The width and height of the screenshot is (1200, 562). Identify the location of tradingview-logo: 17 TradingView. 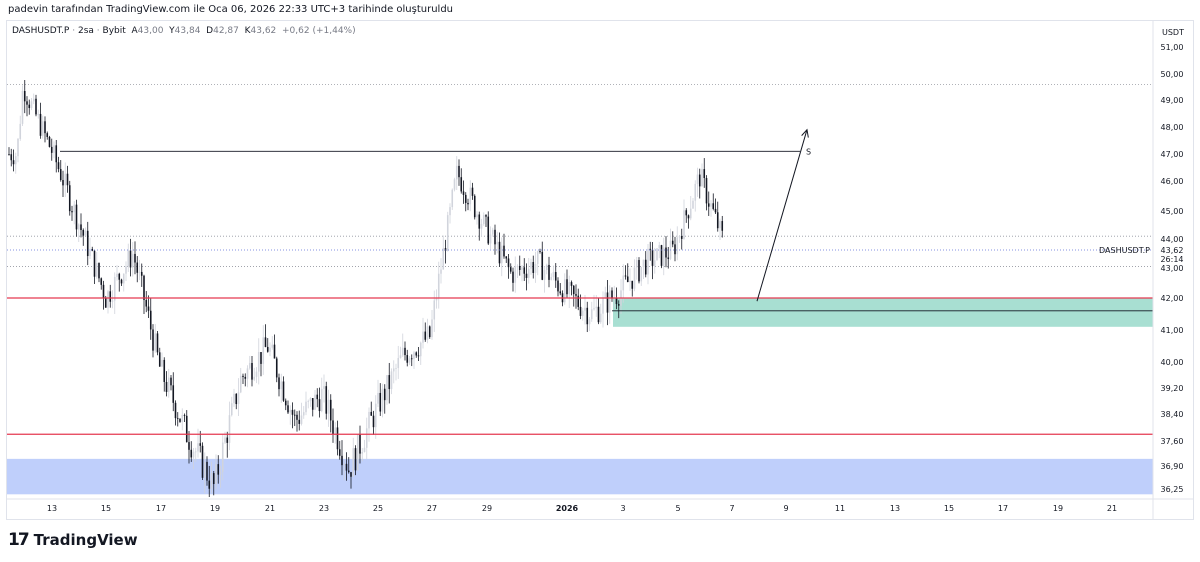
(73, 540).